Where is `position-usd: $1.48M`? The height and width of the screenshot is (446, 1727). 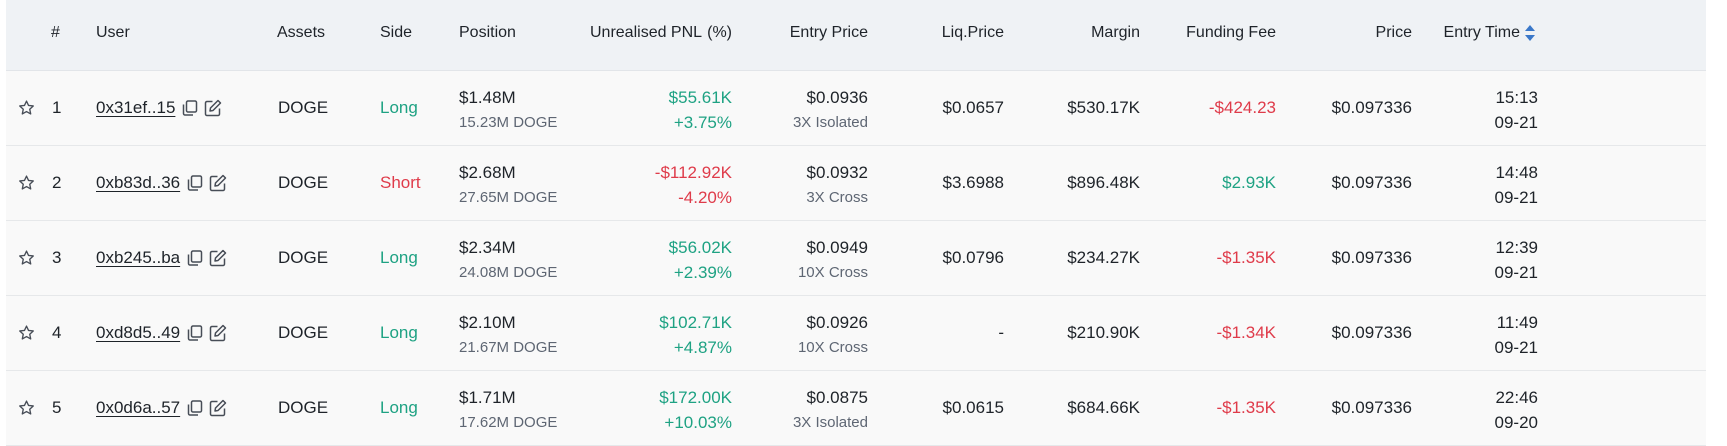 position-usd: $1.48M is located at coordinates (487, 97).